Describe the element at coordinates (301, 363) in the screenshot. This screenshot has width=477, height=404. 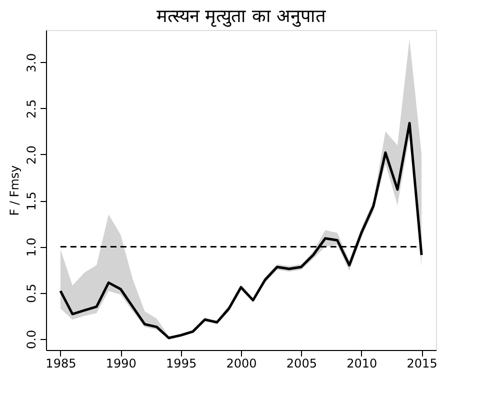
I see `x-tick-label: 2005` at that location.